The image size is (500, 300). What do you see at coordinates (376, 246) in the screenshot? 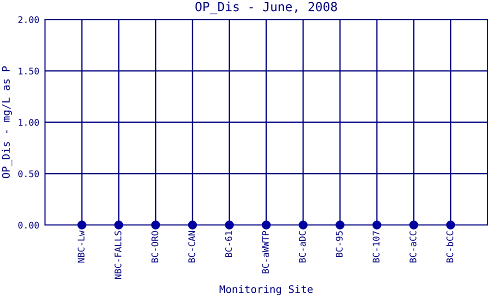
I see `x-tick-label: BC-107` at bounding box center [376, 246].